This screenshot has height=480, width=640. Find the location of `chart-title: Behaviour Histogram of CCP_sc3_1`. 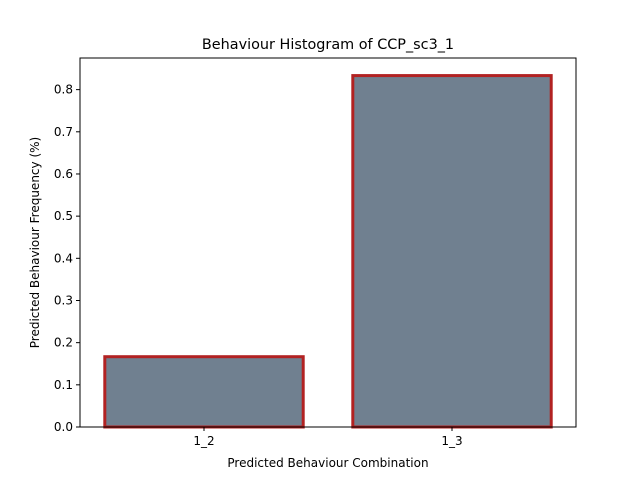

chart-title: Behaviour Histogram of CCP_sc3_1 is located at coordinates (328, 45).